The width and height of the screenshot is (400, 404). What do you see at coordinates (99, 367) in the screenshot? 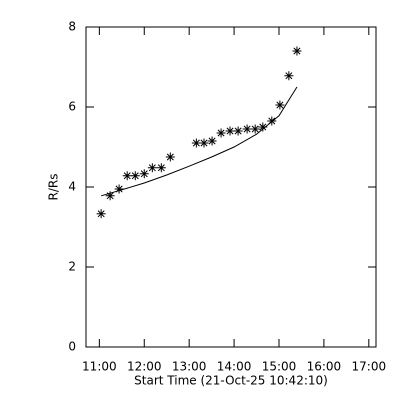
I see `x-tick-label: 11:00` at bounding box center [99, 367].